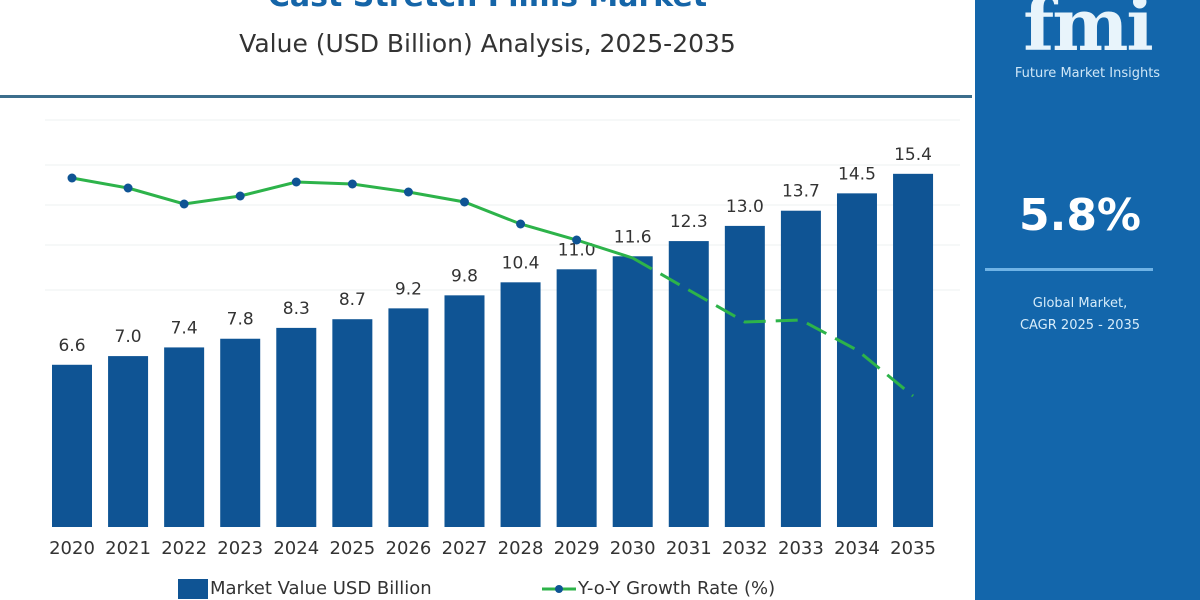 The image size is (1200, 600). Describe the element at coordinates (464, 411) in the screenshot. I see `bar-2027` at that location.